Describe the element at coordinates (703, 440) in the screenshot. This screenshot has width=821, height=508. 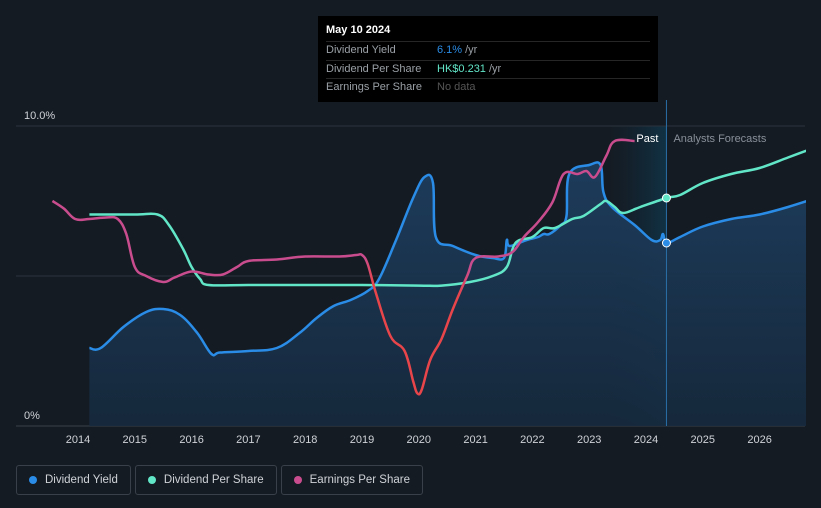
I see `x-tick-label: 2025` at that location.